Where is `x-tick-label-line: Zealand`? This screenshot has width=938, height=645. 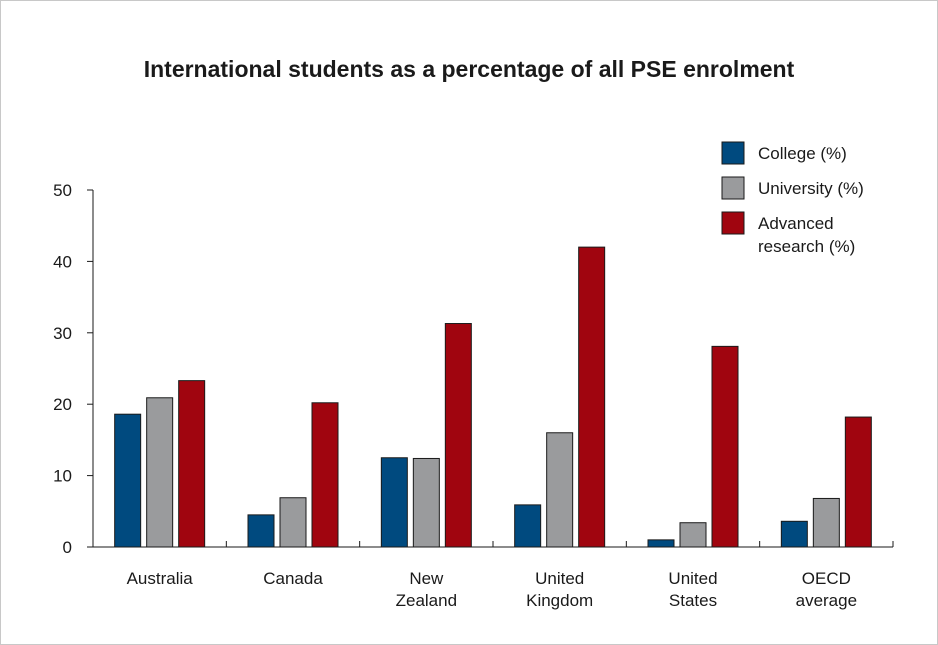 x-tick-label-line: Zealand is located at coordinates (426, 600).